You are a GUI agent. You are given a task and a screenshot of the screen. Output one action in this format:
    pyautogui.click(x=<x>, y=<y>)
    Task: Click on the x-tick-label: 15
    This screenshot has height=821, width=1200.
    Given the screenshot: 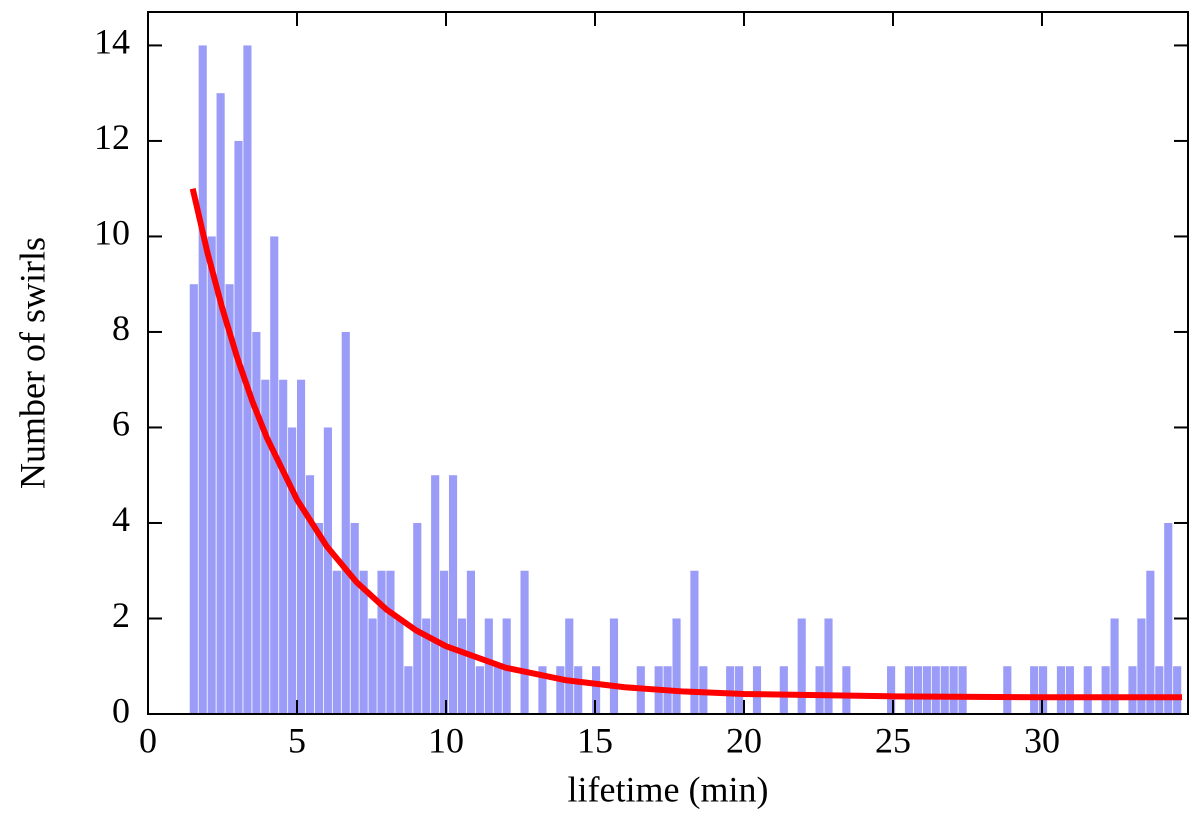 What is the action you would take?
    pyautogui.click(x=595, y=740)
    